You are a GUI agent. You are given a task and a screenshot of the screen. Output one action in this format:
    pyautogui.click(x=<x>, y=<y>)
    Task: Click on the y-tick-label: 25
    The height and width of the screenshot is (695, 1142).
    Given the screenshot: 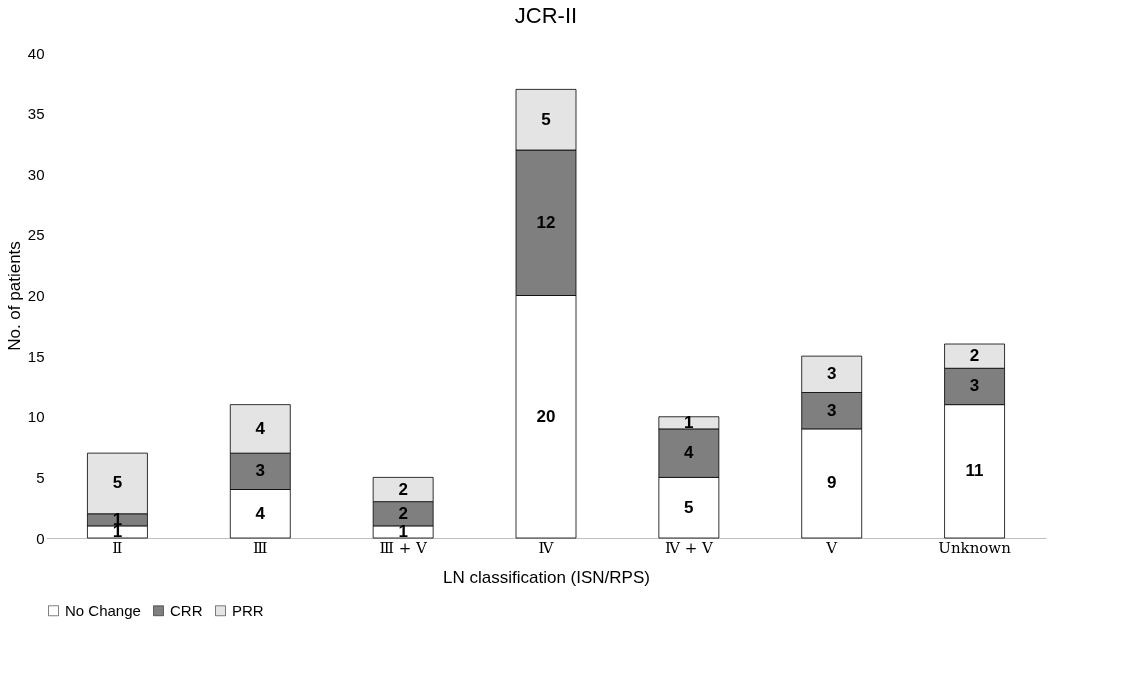 What is the action you would take?
    pyautogui.click(x=36, y=235)
    